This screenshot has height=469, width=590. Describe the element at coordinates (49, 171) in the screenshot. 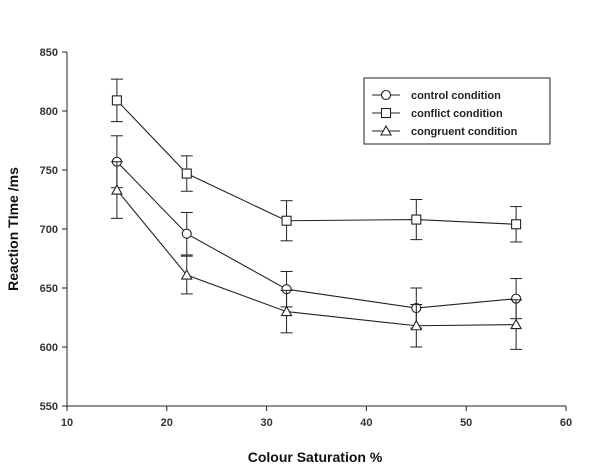

I see `y-tick-label: 750` at that location.